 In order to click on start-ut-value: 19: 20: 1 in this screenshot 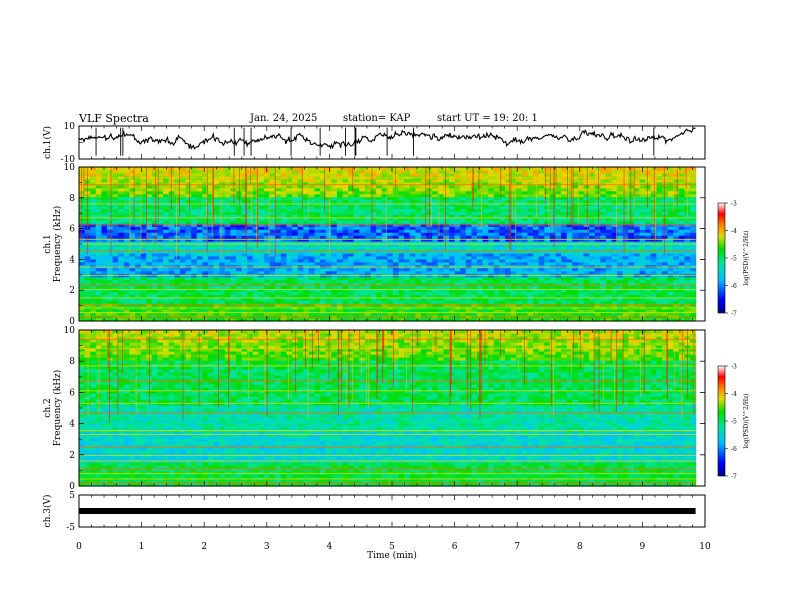, I will do `click(515, 118)`.